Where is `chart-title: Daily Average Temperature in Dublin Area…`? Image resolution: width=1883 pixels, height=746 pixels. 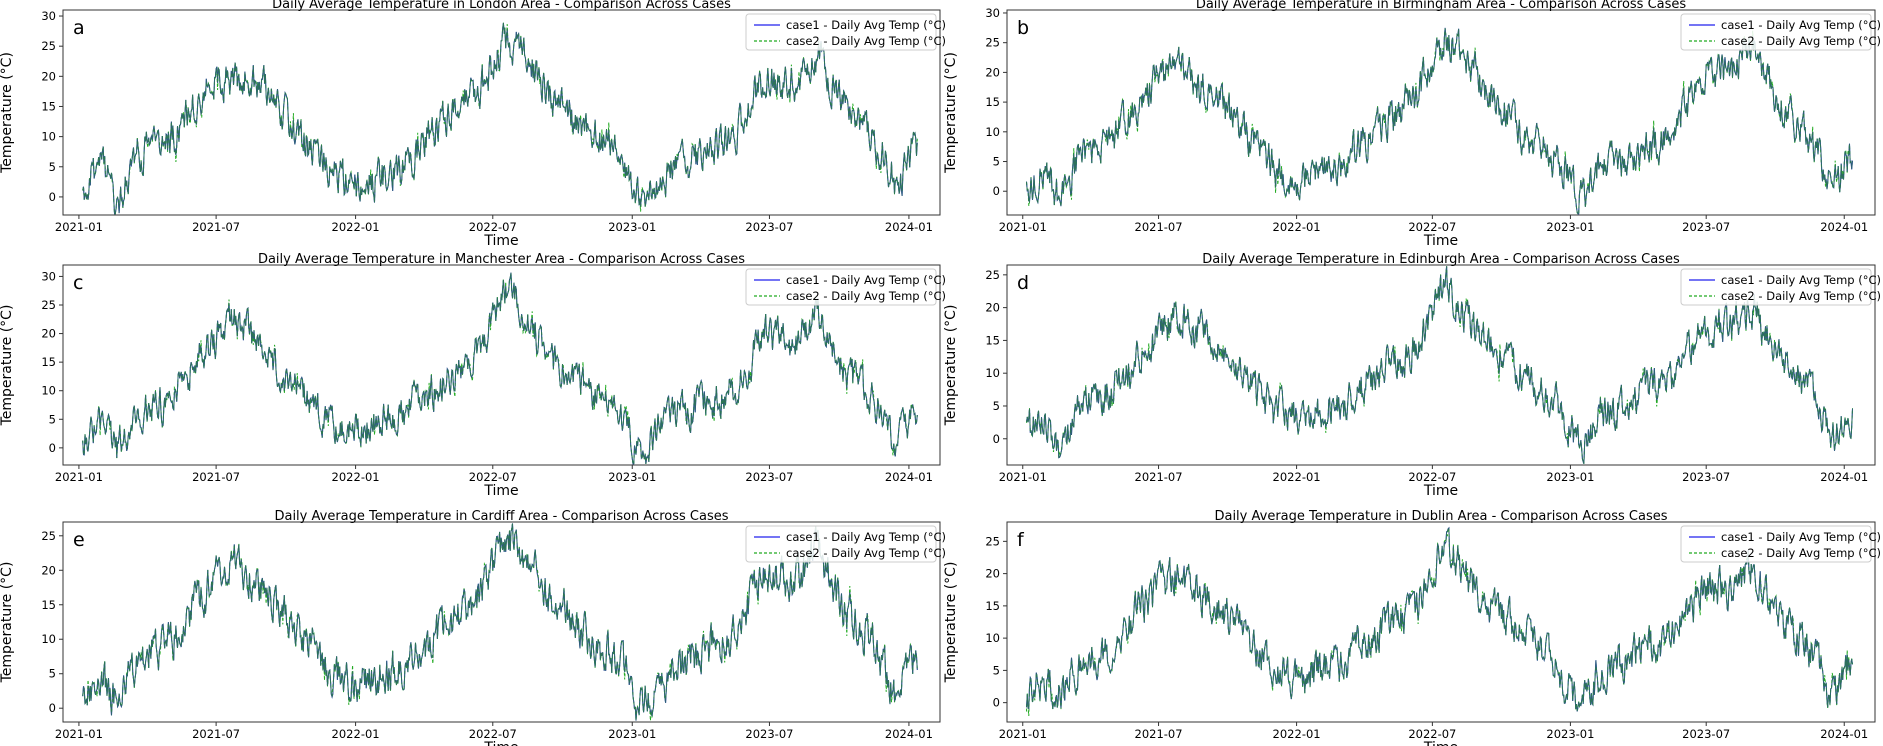
chart-title: Daily Average Temperature in Dublin Area… is located at coordinates (1440, 516).